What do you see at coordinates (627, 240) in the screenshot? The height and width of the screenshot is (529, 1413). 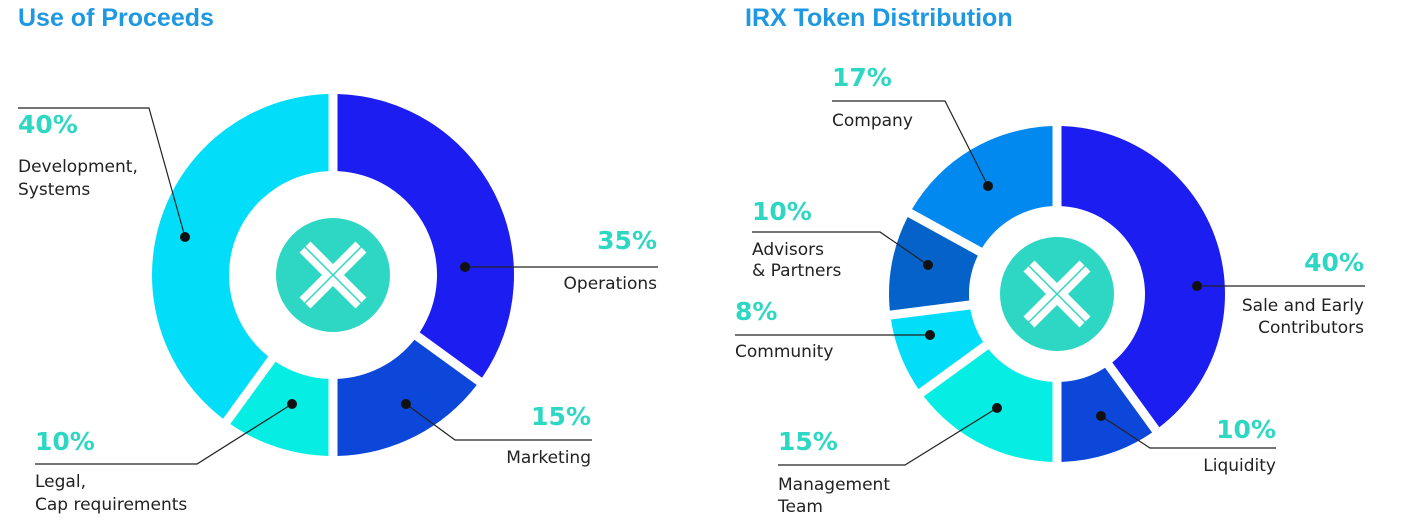 I see `percent-label-1-1: 35%` at bounding box center [627, 240].